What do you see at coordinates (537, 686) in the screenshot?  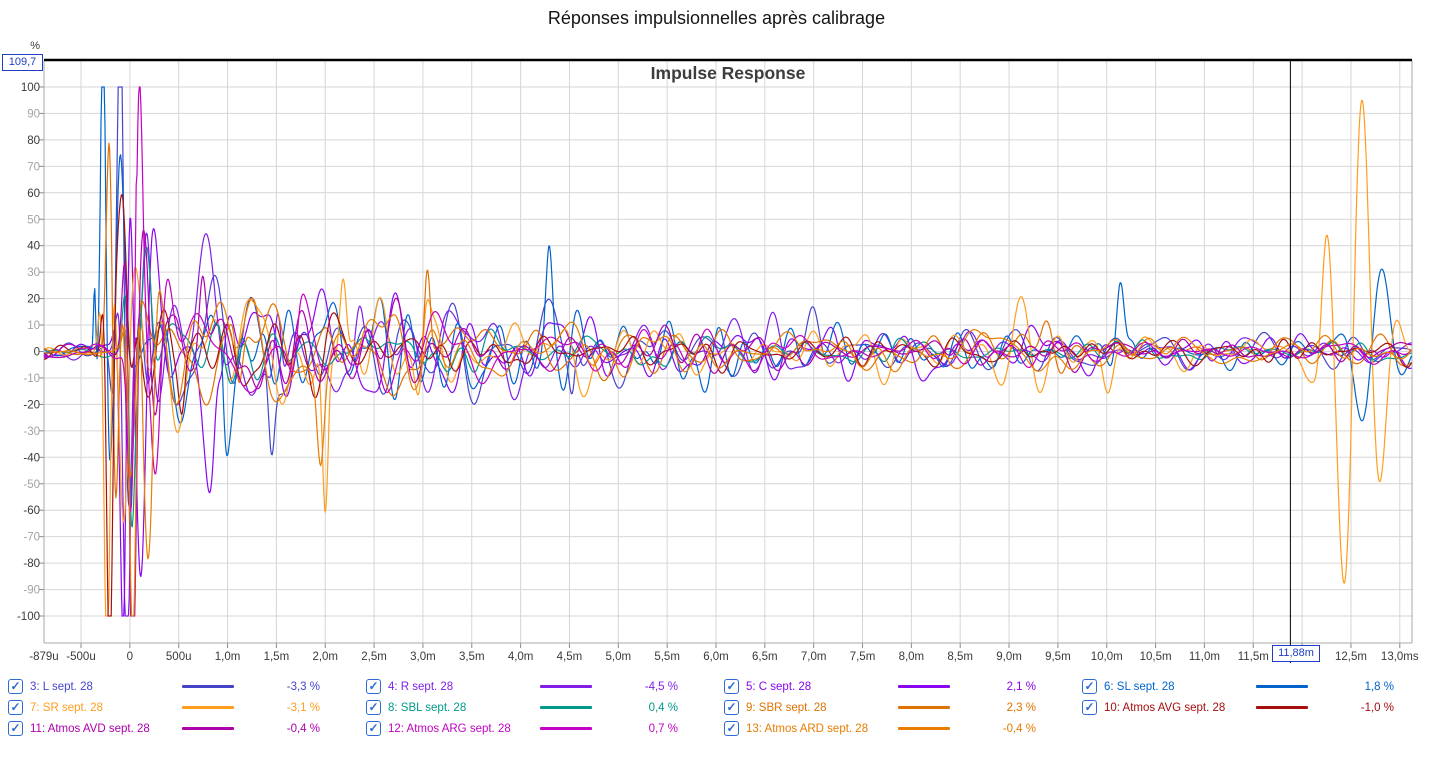 I see `legend-item-4: ✓ 4: R sept. 28 -4,5 %` at bounding box center [537, 686].